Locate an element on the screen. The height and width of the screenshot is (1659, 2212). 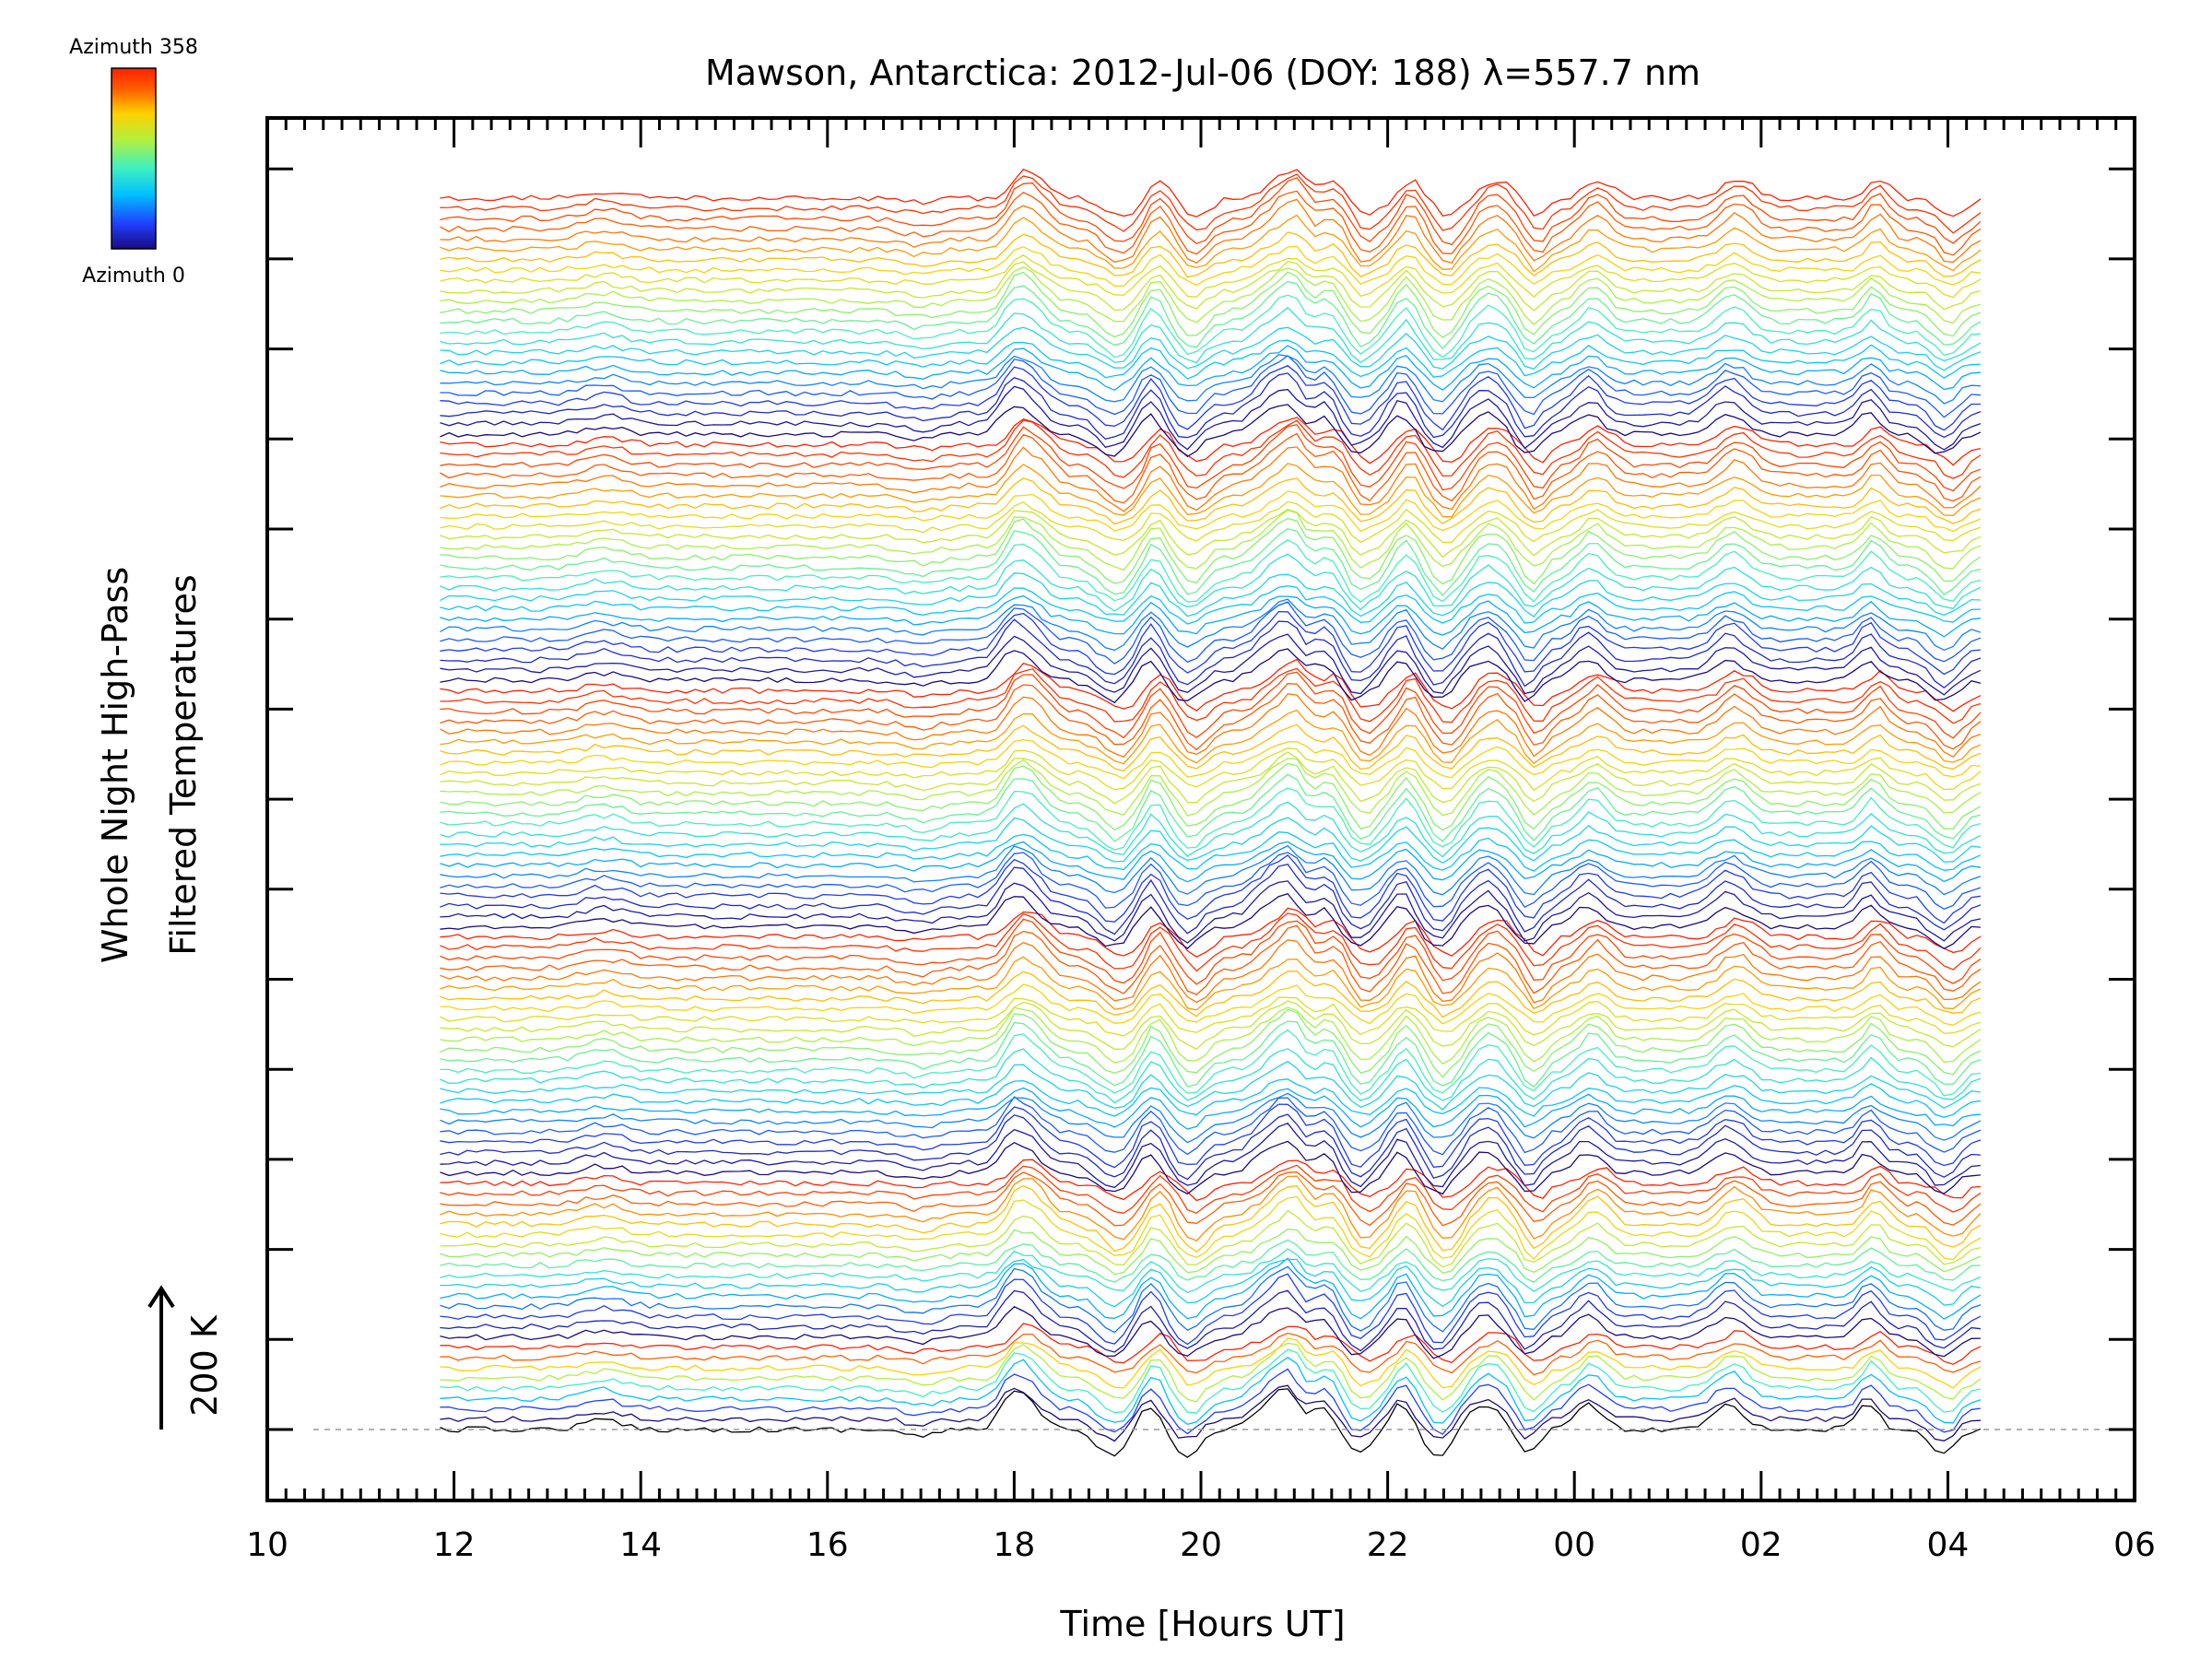
x-tick-label: 04 is located at coordinates (1947, 1545).